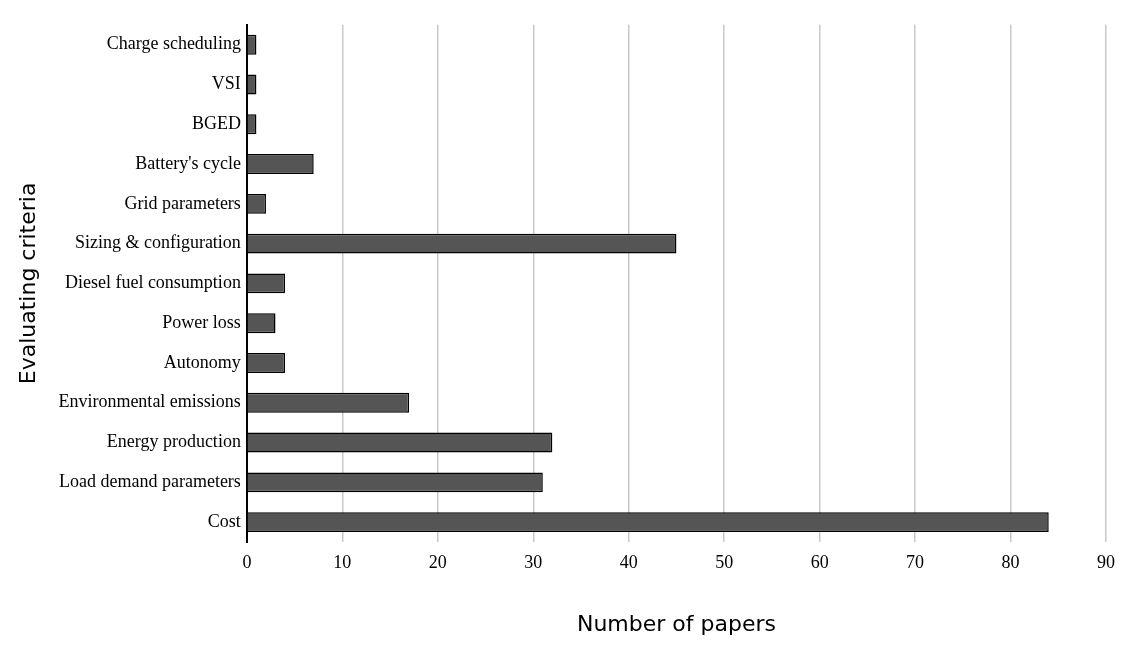  Describe the element at coordinates (27, 283) in the screenshot. I see `y-axis-title: Evaluating criteria` at that location.